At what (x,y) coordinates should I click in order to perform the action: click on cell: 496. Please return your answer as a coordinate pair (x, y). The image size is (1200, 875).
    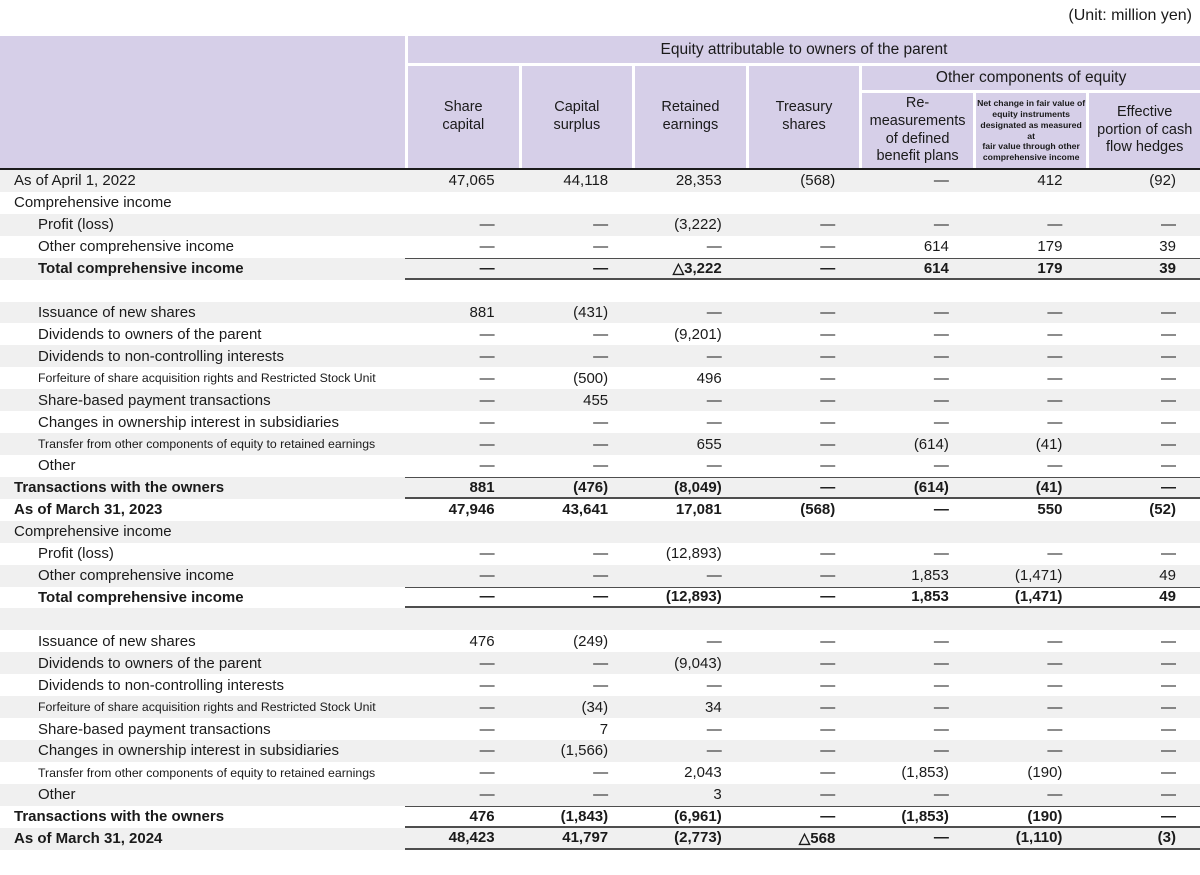
    Looking at the image, I should click on (709, 378).